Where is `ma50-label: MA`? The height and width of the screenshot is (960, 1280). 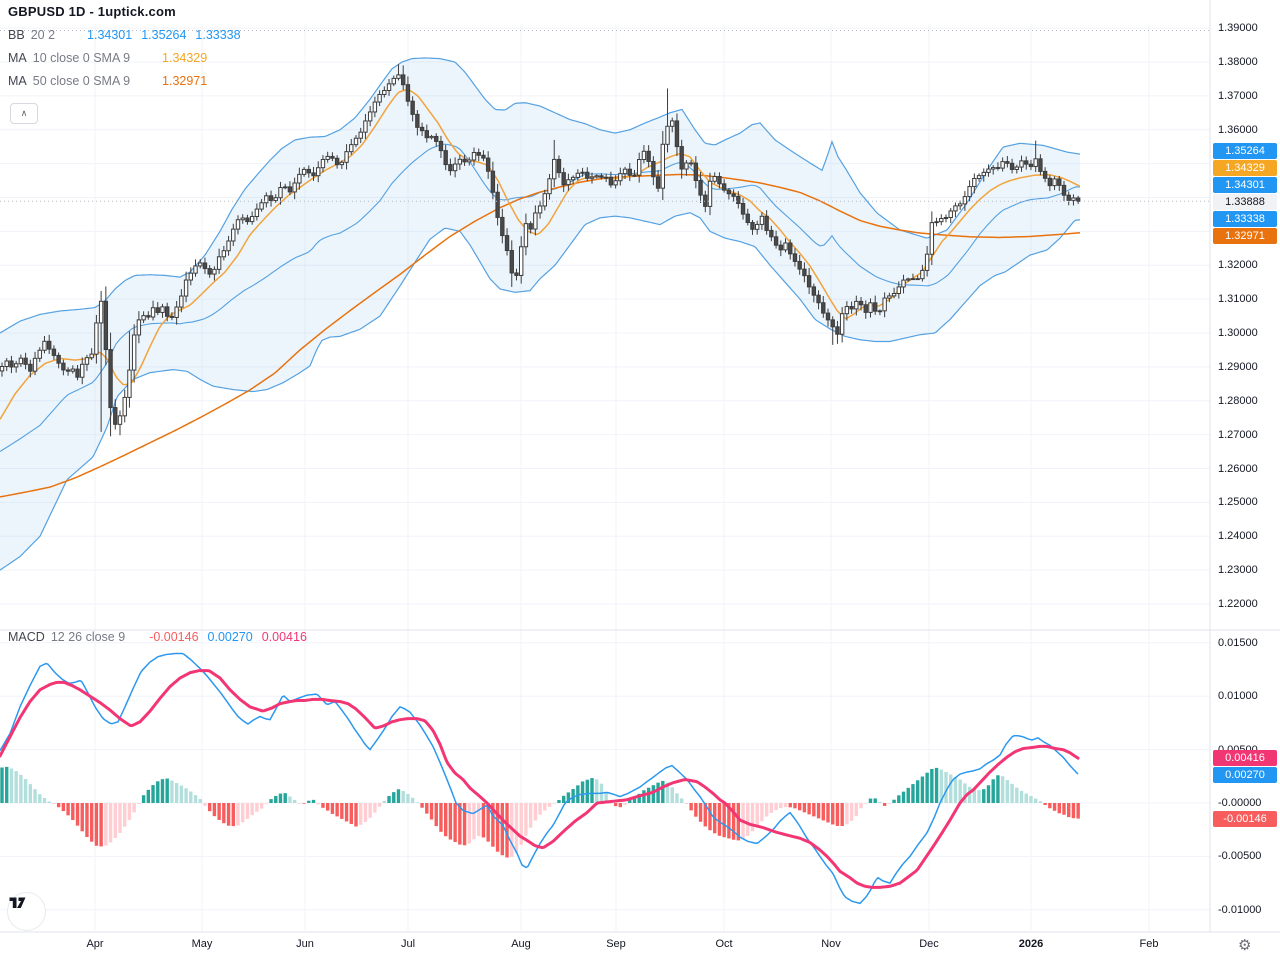
ma50-label: MA is located at coordinates (17, 81).